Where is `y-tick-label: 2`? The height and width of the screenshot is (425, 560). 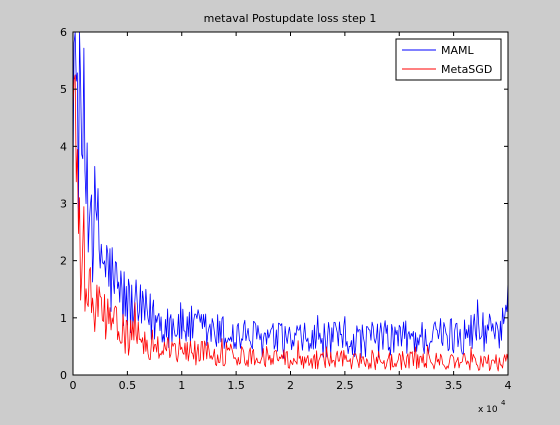
y-tick-label: 2 is located at coordinates (63, 261).